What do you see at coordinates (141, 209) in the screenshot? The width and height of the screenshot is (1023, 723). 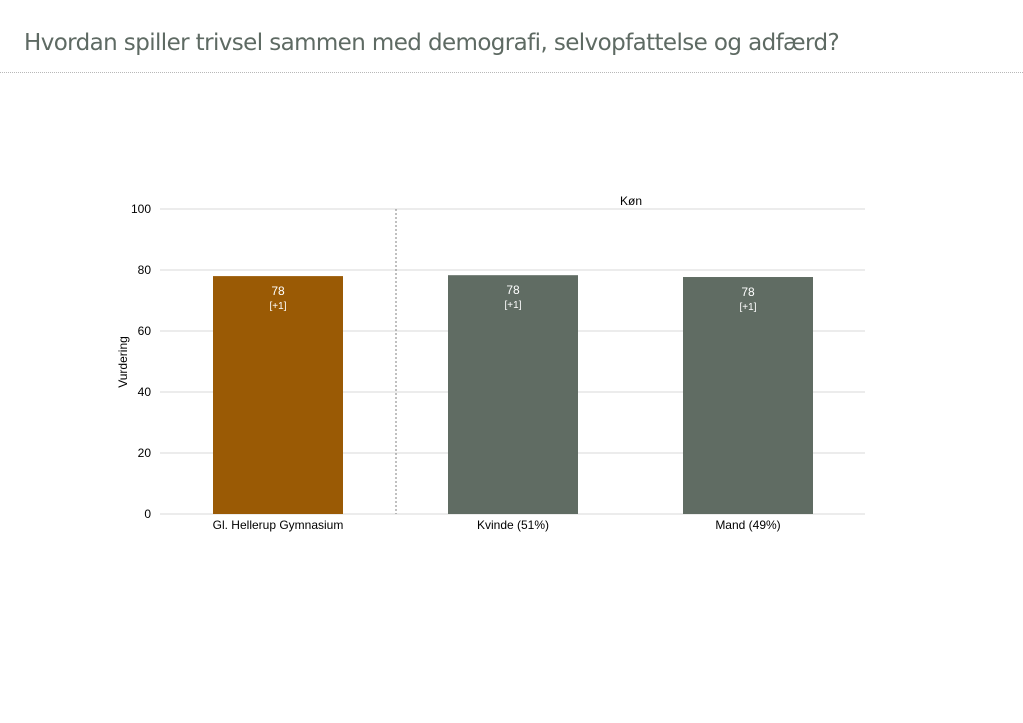 I see `y-tick-label: 100` at bounding box center [141, 209].